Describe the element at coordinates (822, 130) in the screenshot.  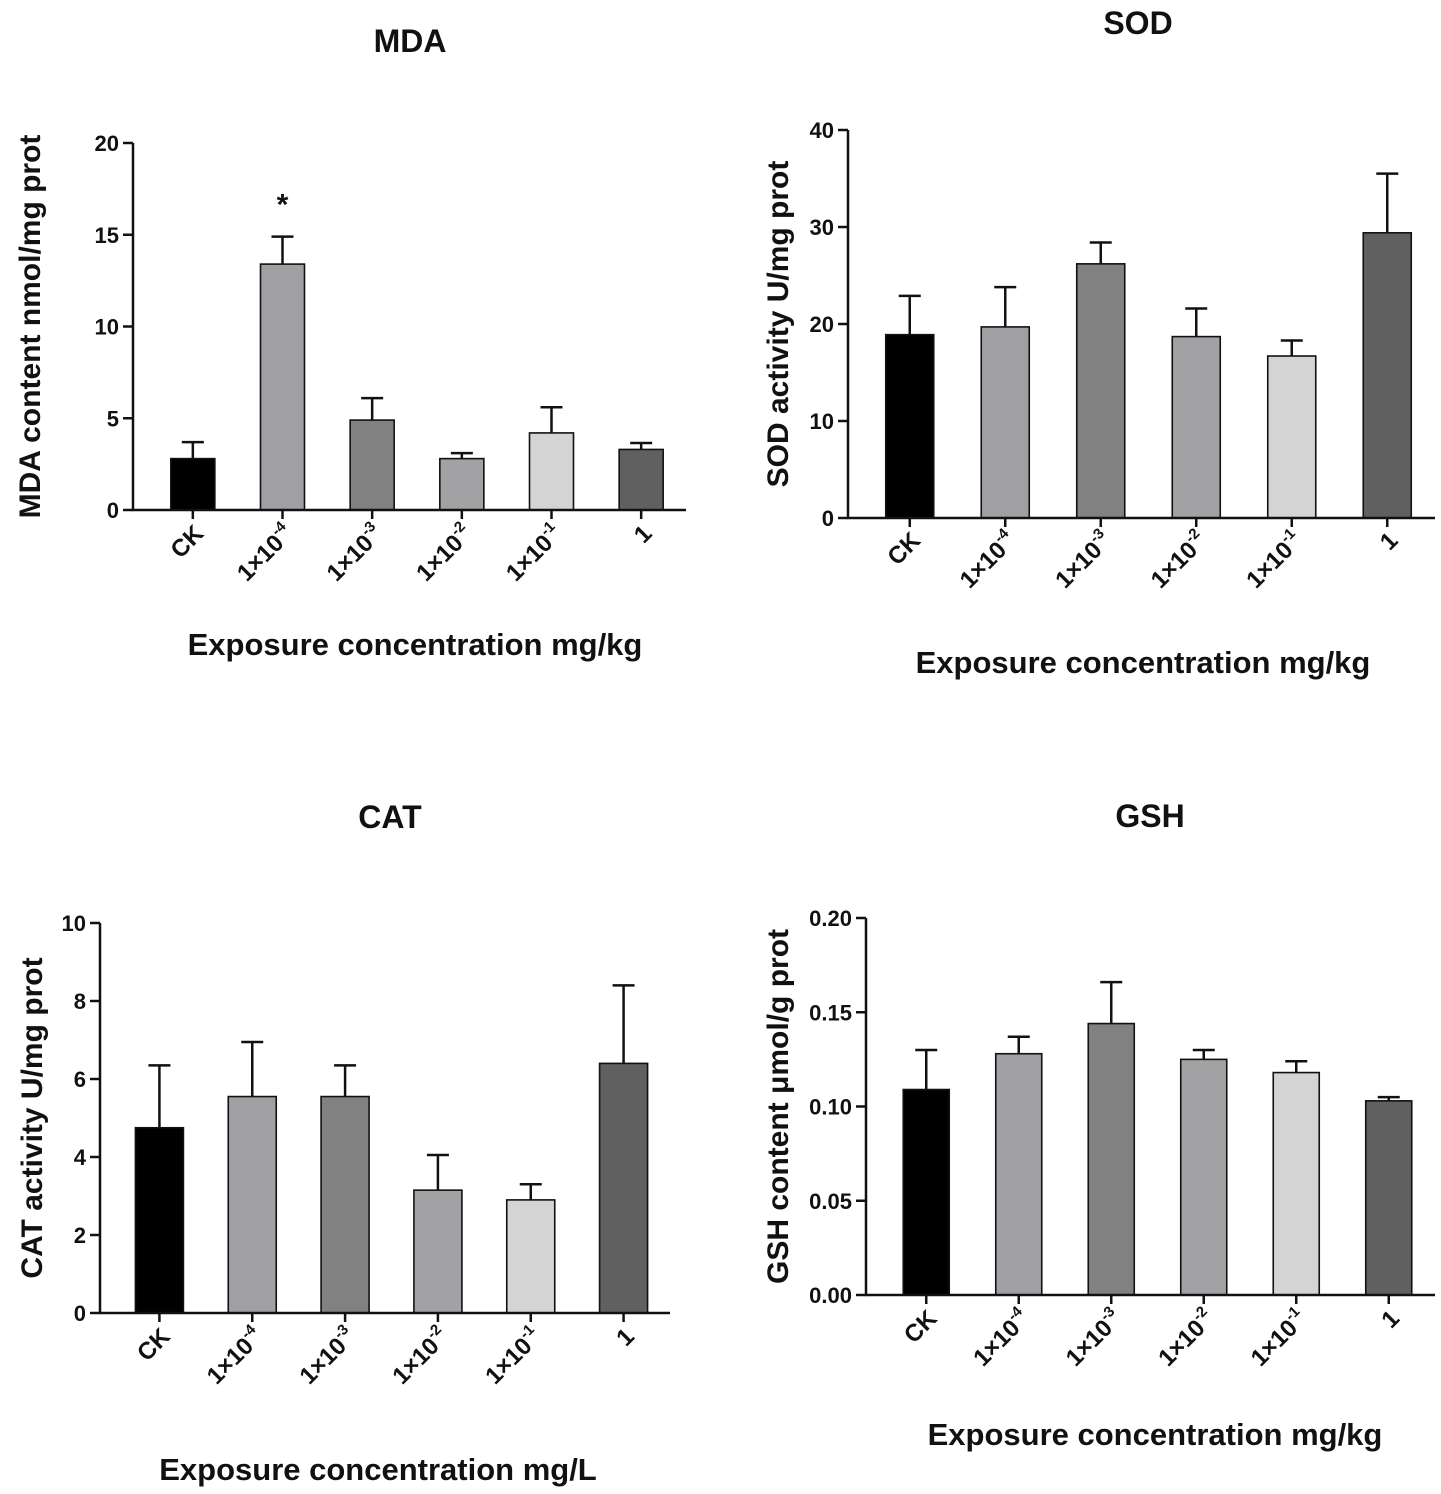
I see `y-tick-label: 40` at that location.